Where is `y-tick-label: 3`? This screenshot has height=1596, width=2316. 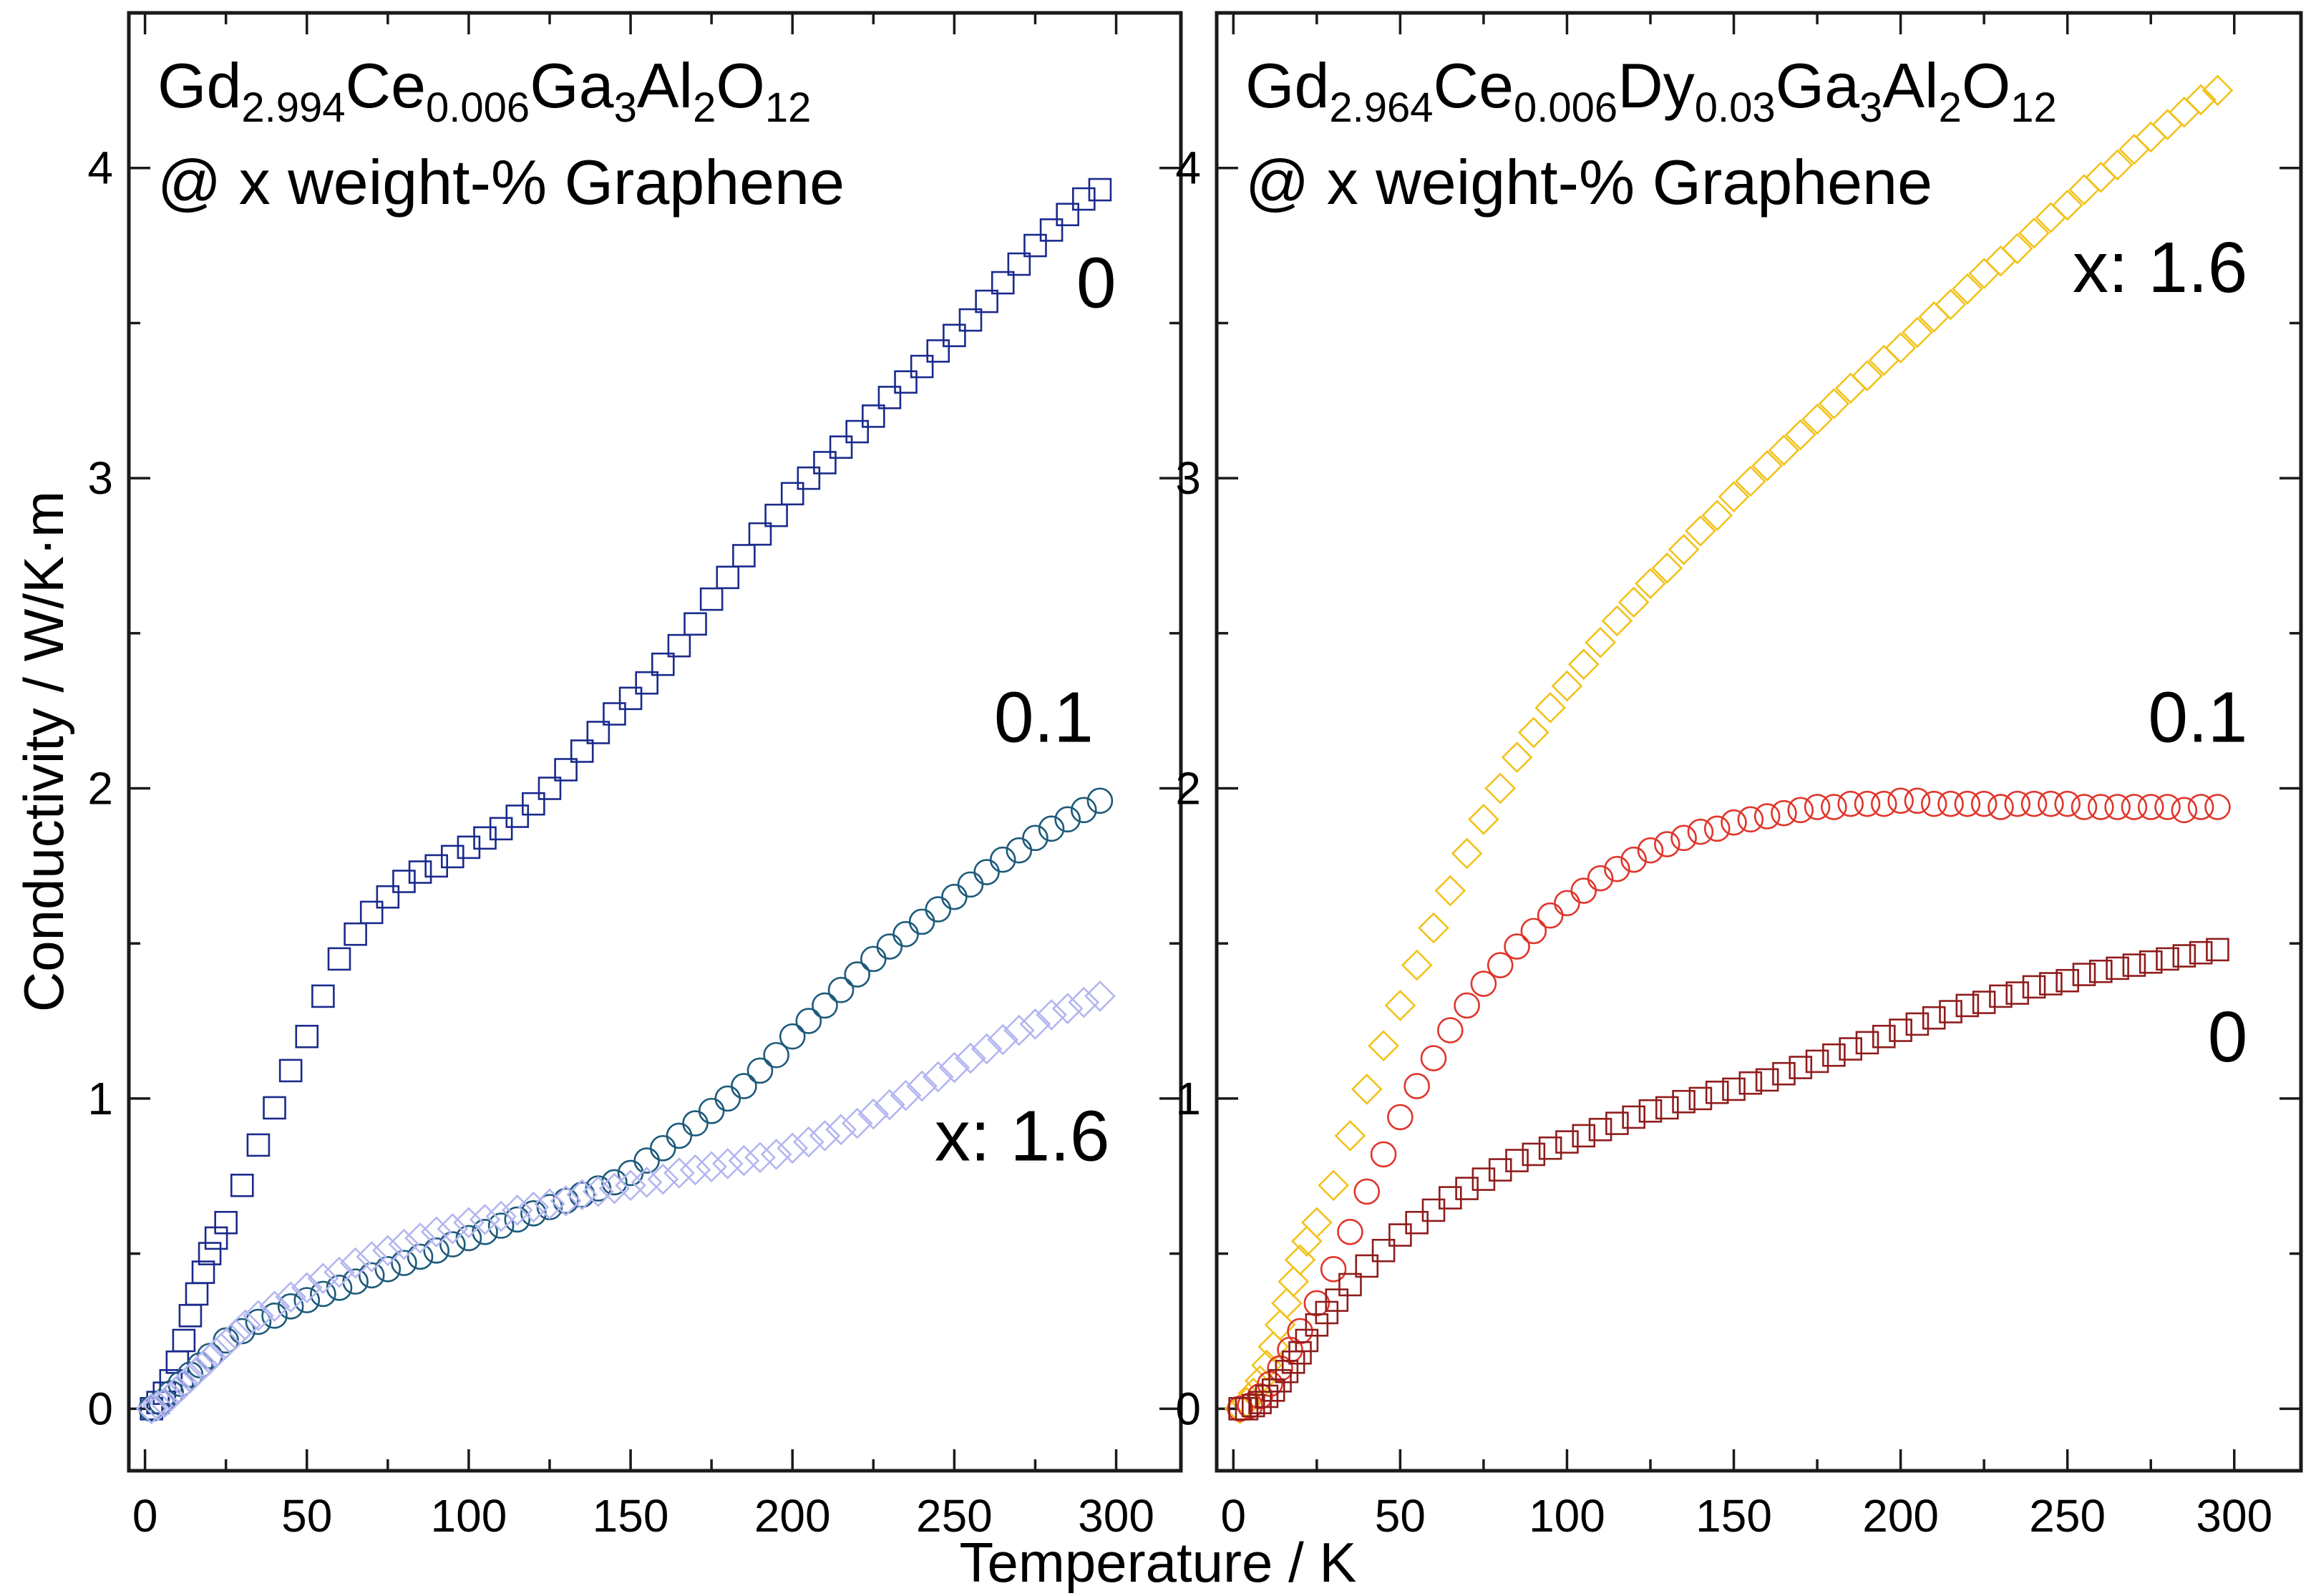
y-tick-label: 3 is located at coordinates (100, 478).